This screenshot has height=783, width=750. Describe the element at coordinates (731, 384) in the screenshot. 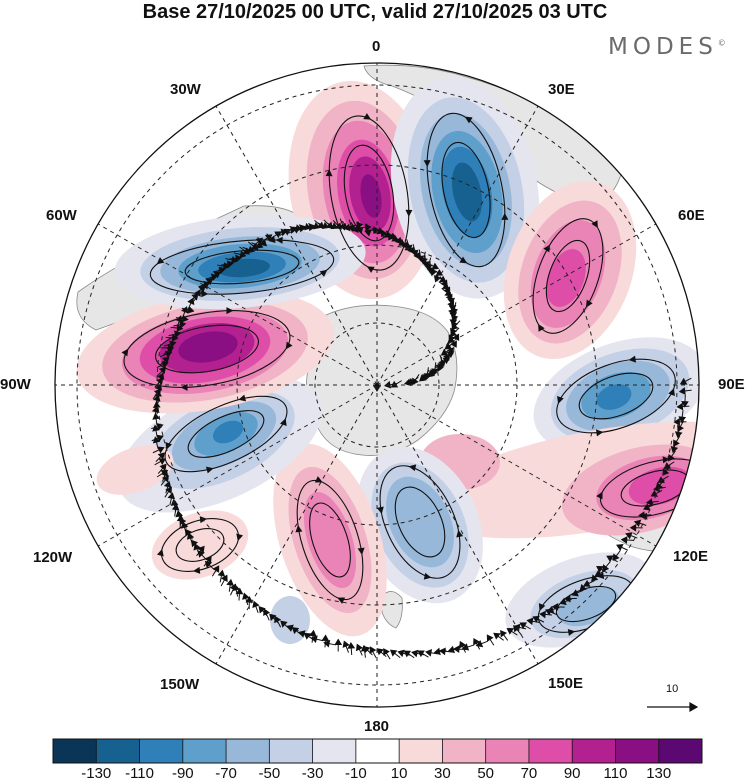

I see `lon-label-90e: 90E` at that location.